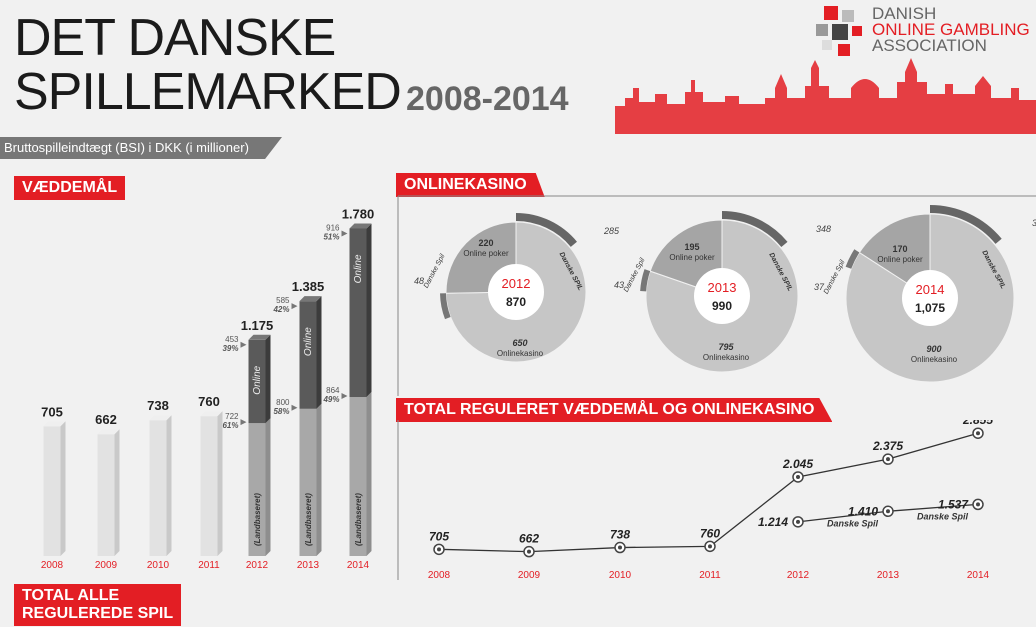  What do you see at coordinates (710, 546) in the screenshot?
I see `line-point-core-0-2011` at bounding box center [710, 546].